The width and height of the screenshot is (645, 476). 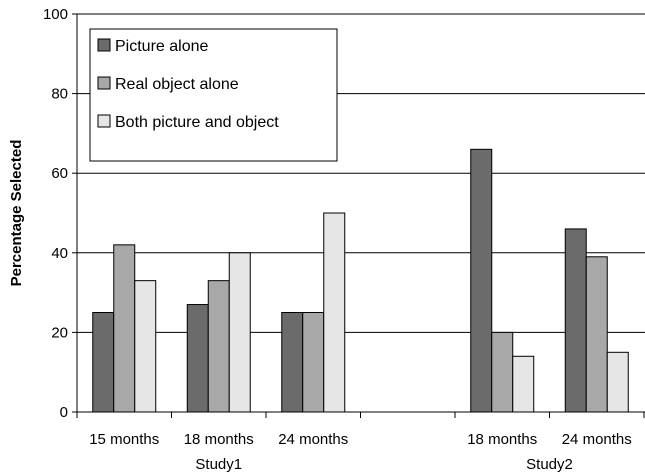 I want to click on x-group-label: Study1, so click(x=218, y=464).